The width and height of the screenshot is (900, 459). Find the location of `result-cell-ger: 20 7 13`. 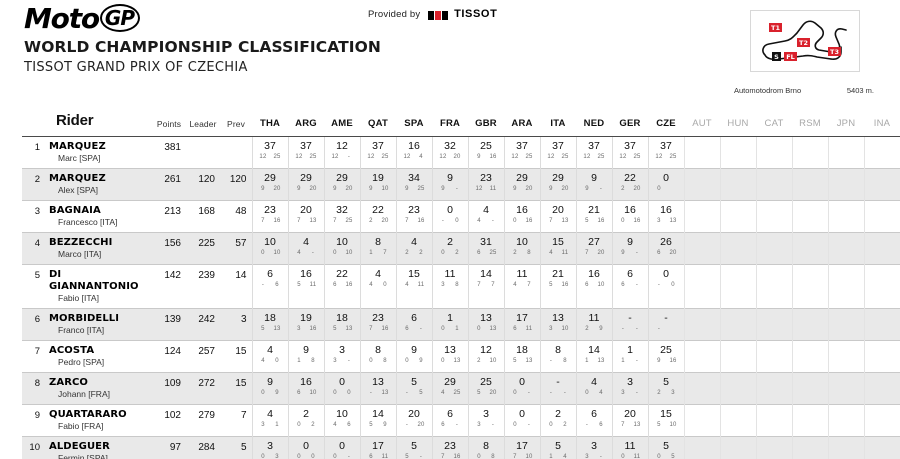

result-cell-ger: 20 7 13 is located at coordinates (629, 420).